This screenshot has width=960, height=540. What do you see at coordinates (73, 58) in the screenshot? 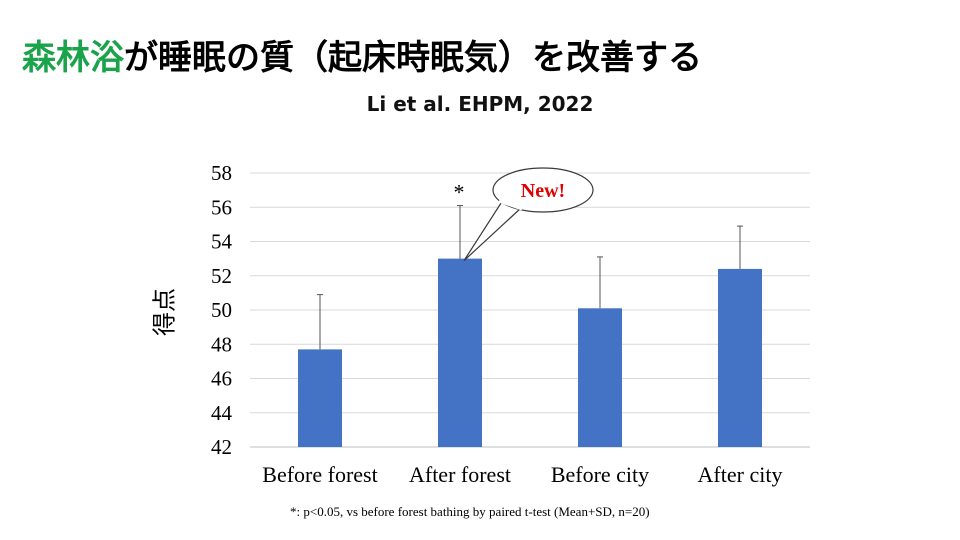
I see `title-highlight: 森林浴` at bounding box center [73, 58].